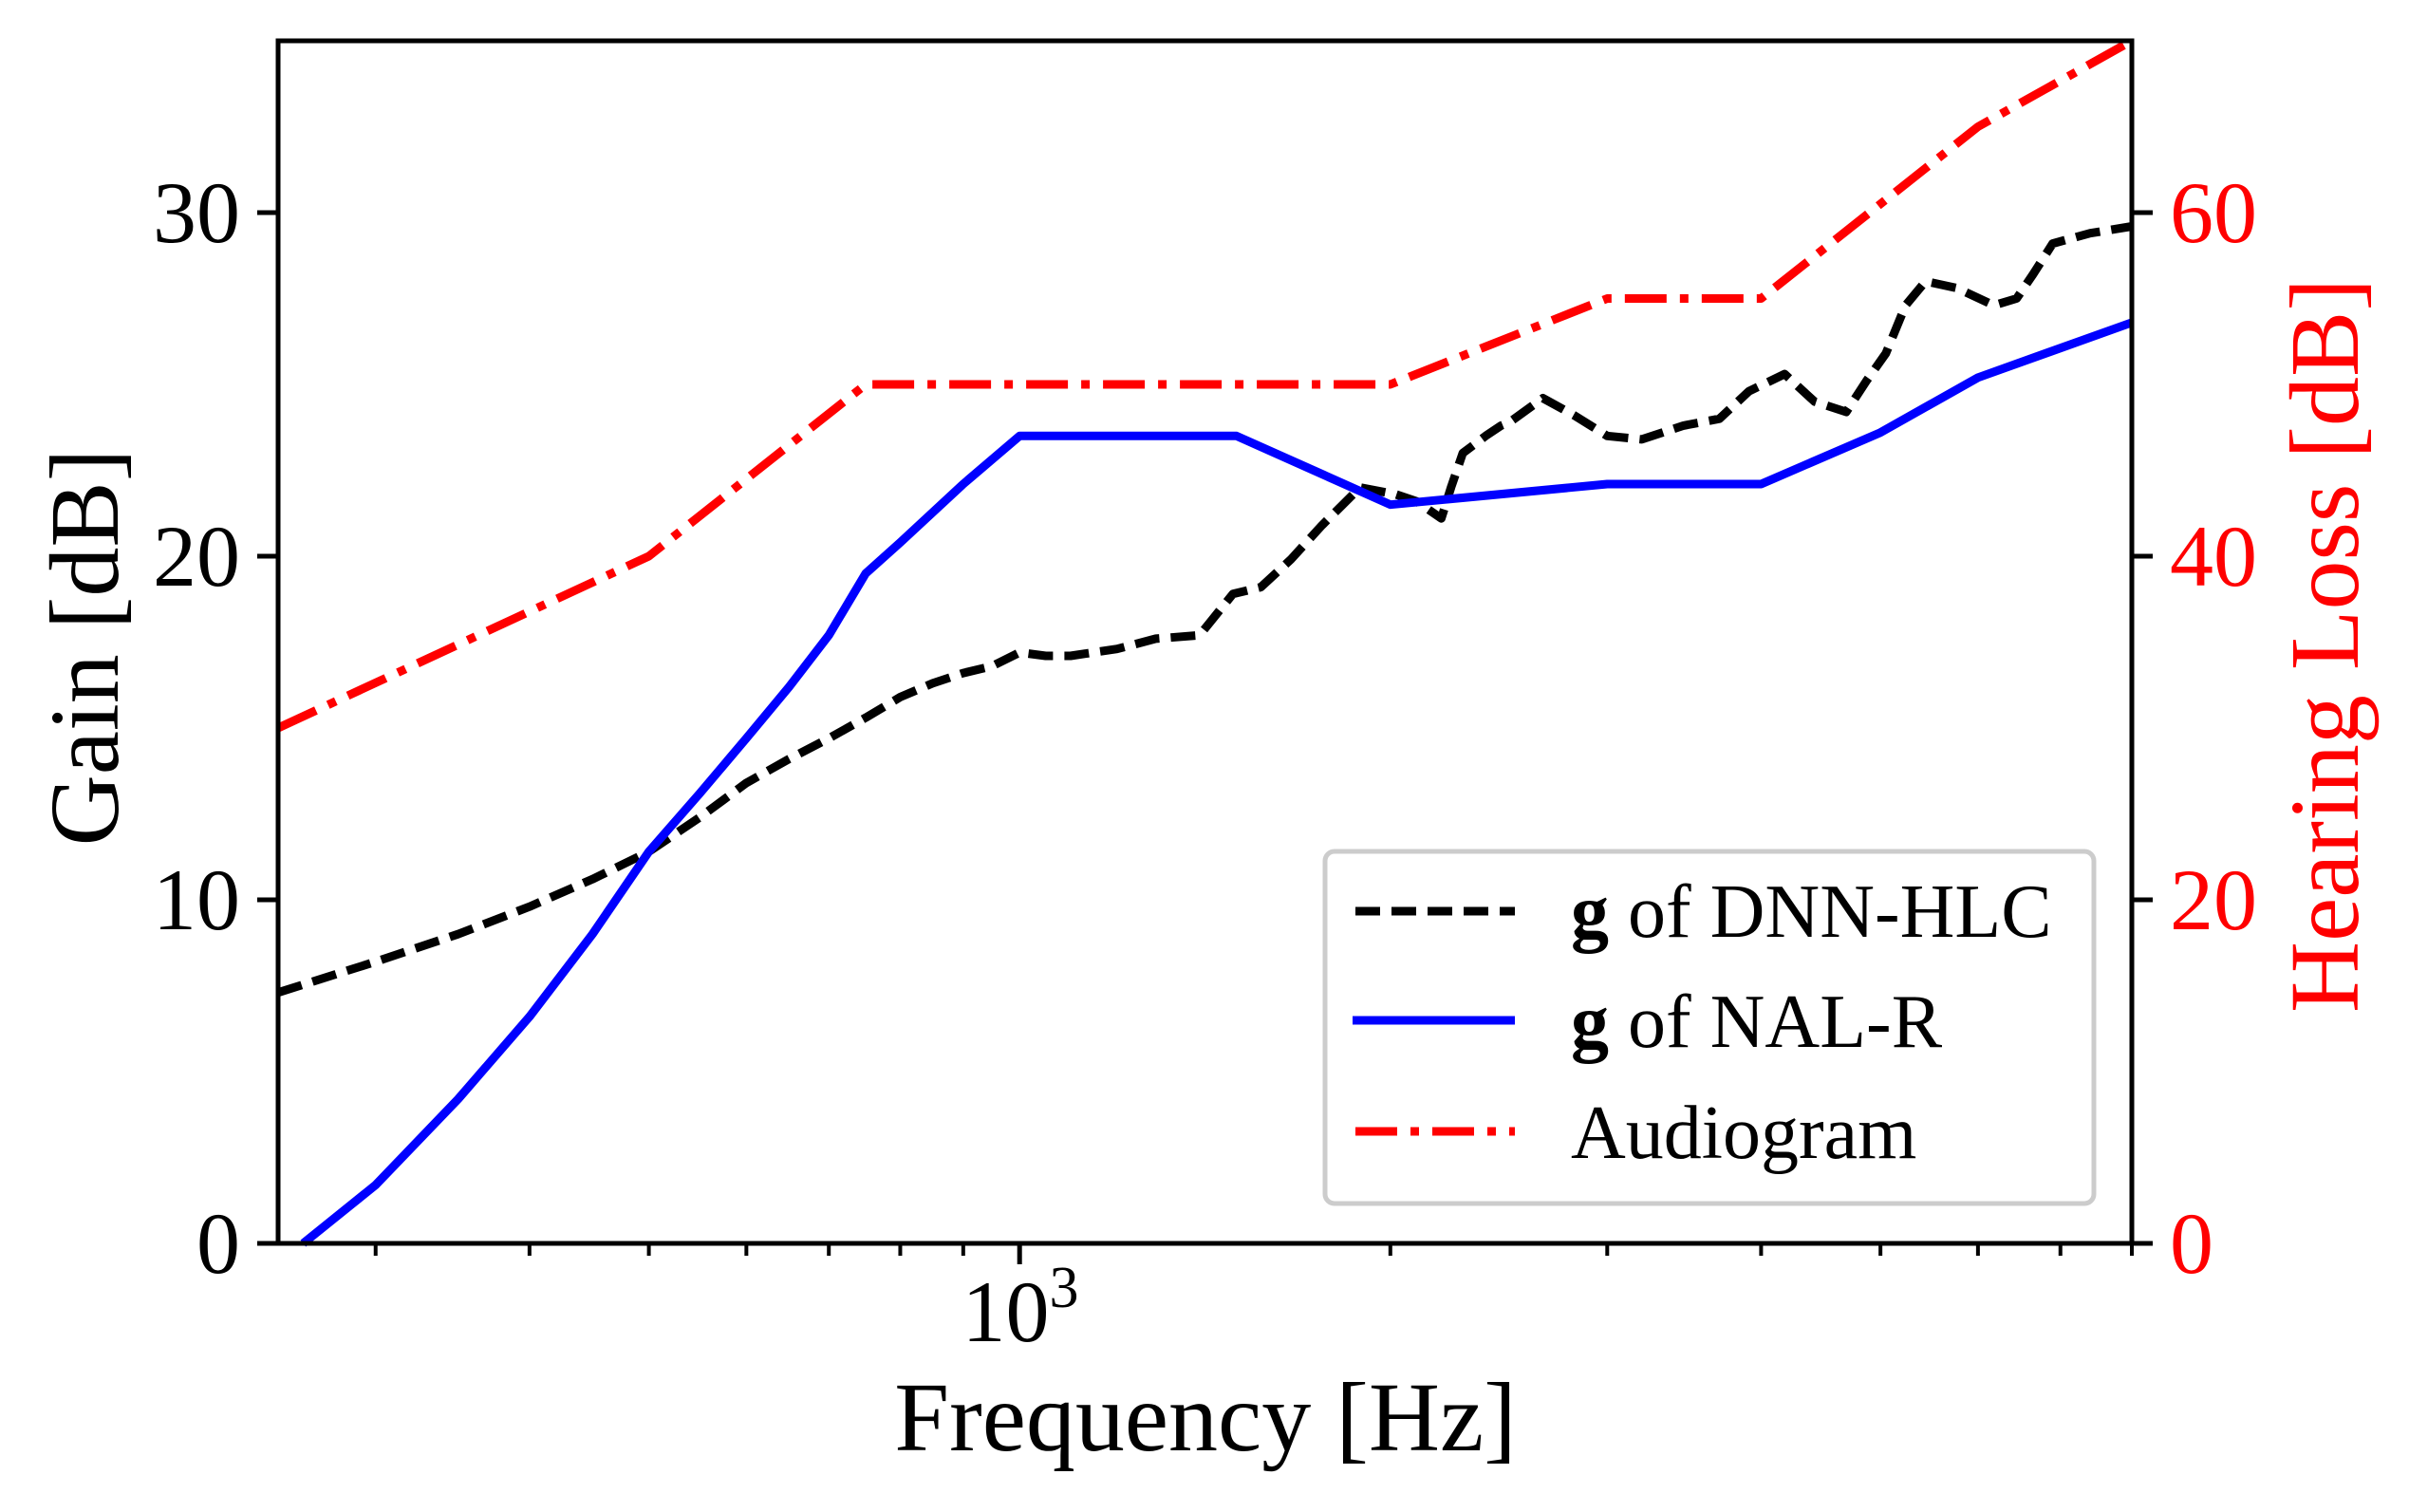 The width and height of the screenshot is (2409, 1512). I want to click on legend-label-text: of DNN-HLC, so click(1830, 912).